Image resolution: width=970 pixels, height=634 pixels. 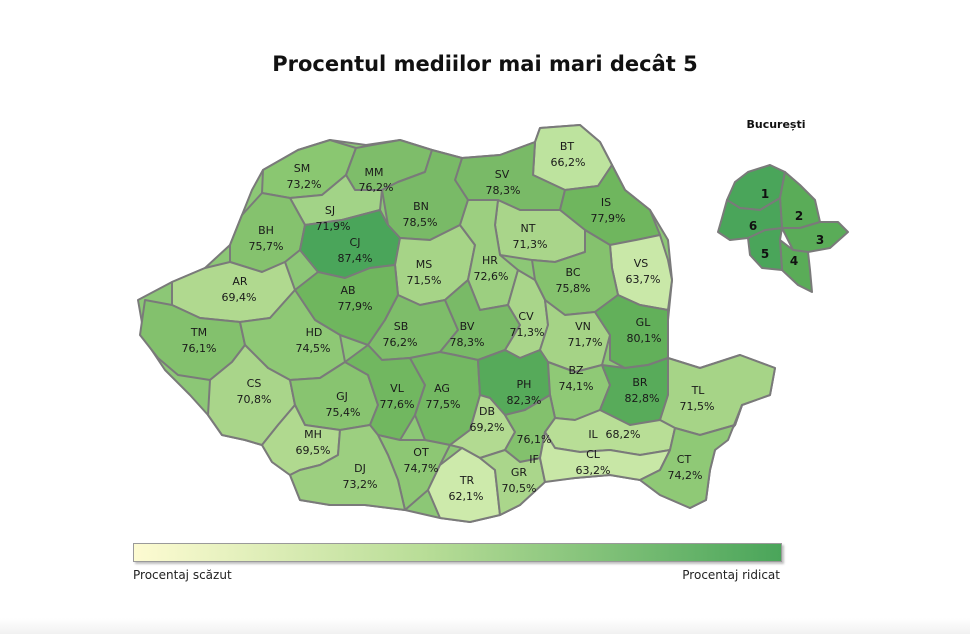 I want to click on county-value-label: 82,3%, so click(x=524, y=400).